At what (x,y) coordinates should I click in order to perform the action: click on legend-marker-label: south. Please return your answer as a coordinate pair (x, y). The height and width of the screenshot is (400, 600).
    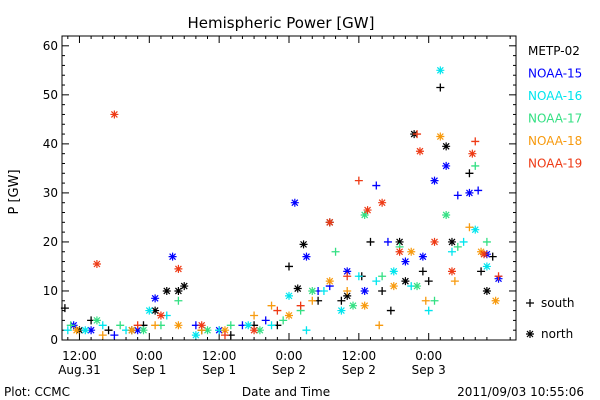
    Looking at the image, I should click on (558, 303).